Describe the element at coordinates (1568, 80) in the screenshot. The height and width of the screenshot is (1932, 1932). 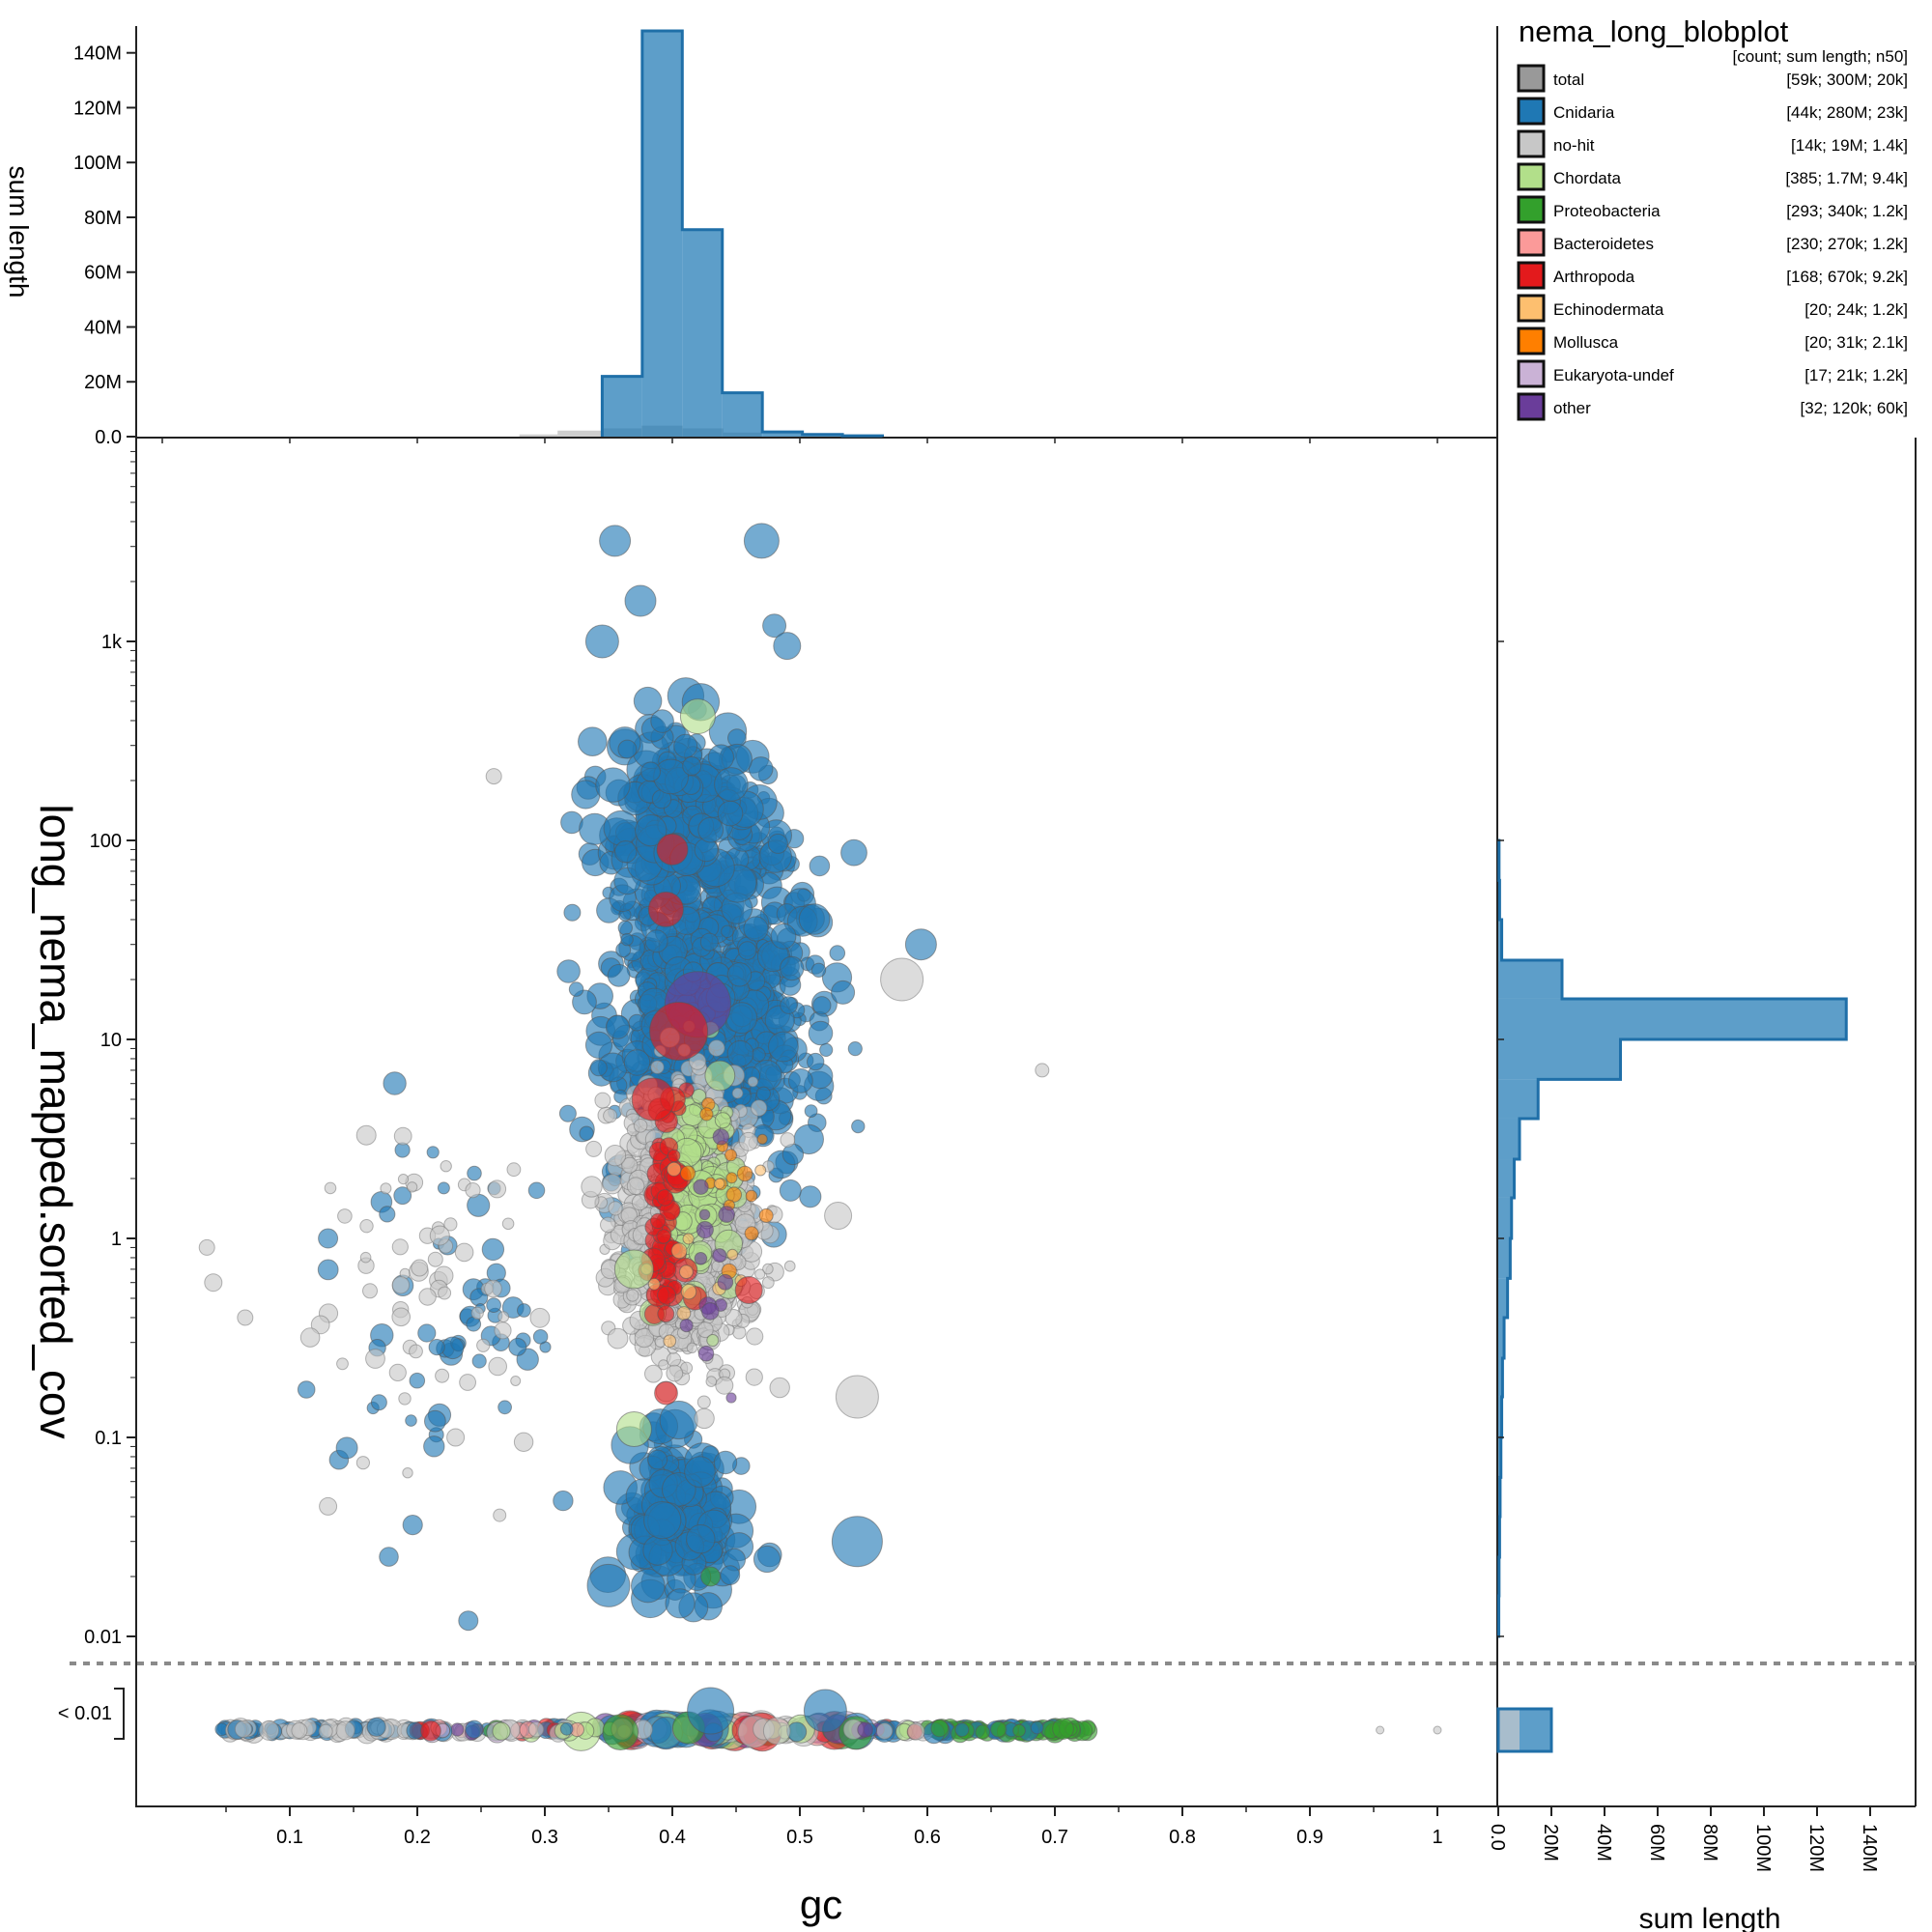
I see `legend-label-total: total` at that location.